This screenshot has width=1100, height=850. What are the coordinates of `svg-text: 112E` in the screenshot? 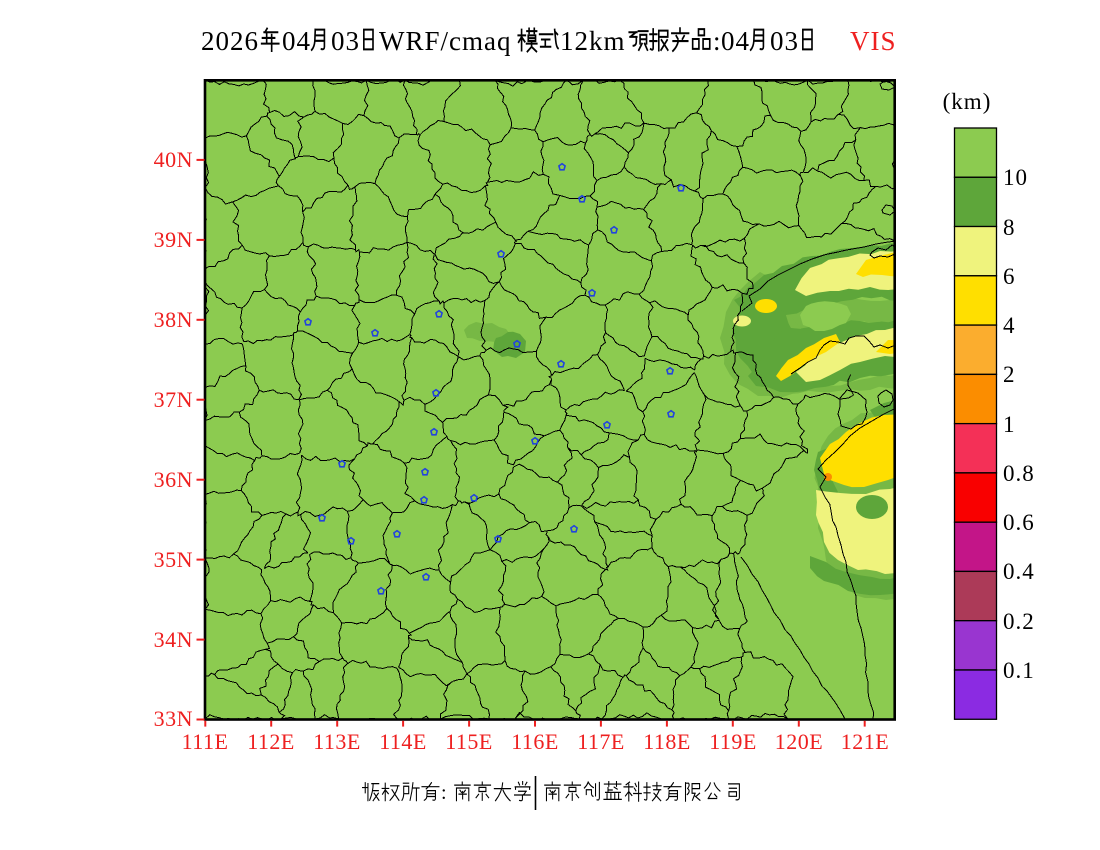 It's located at (271, 741).